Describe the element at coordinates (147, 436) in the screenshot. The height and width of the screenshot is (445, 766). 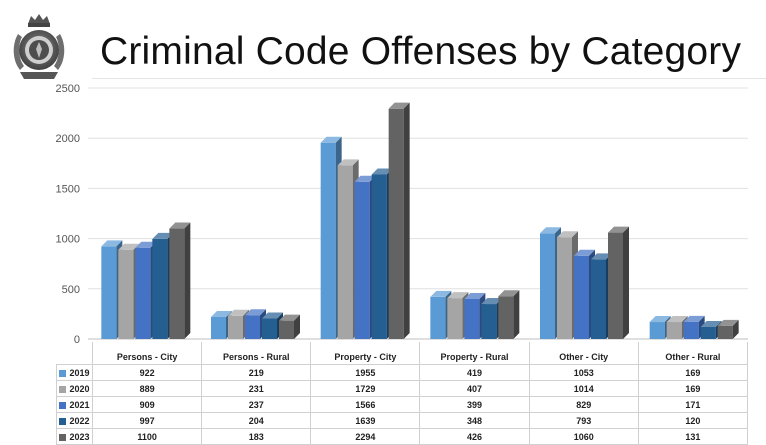
I see `data-label: 1100` at that location.